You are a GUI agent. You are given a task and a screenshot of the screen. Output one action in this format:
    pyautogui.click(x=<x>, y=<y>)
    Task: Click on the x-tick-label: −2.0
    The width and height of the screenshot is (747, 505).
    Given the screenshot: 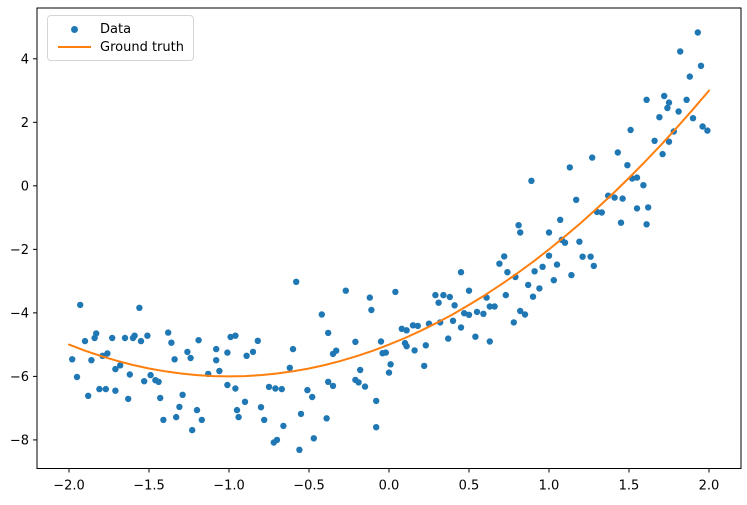 What is the action you would take?
    pyautogui.click(x=69, y=486)
    